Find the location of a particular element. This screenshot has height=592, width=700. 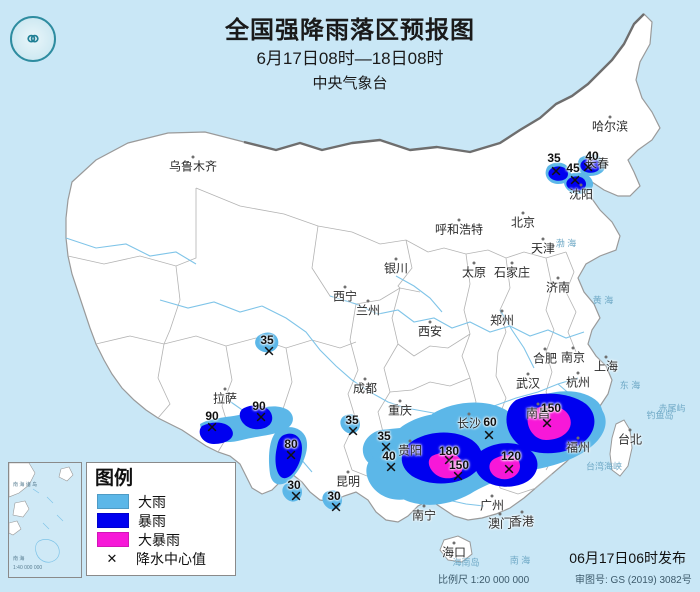

legend-swatch-heavy-rain is located at coordinates (113, 501).